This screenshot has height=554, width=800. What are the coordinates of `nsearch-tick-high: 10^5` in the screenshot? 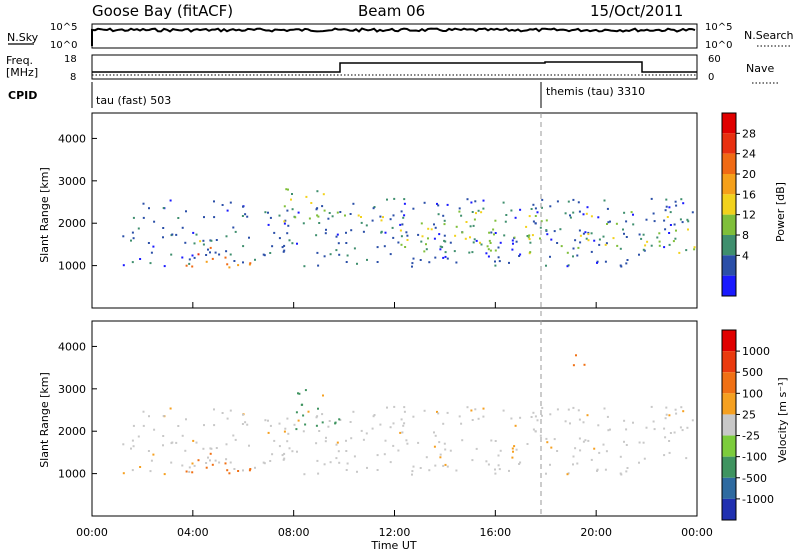 It's located at (718, 27).